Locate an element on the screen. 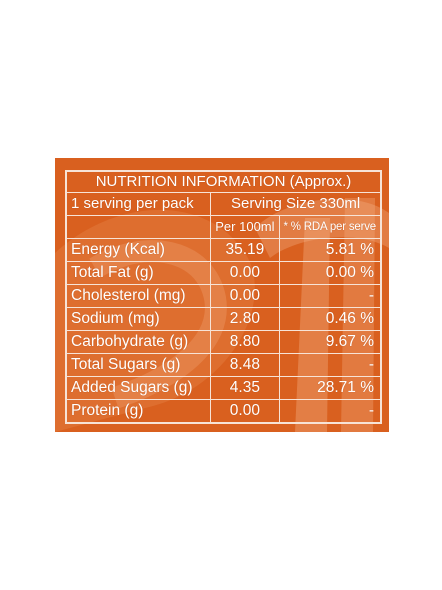 The height and width of the screenshot is (590, 442). rda-value: 9.67 % is located at coordinates (330, 342).